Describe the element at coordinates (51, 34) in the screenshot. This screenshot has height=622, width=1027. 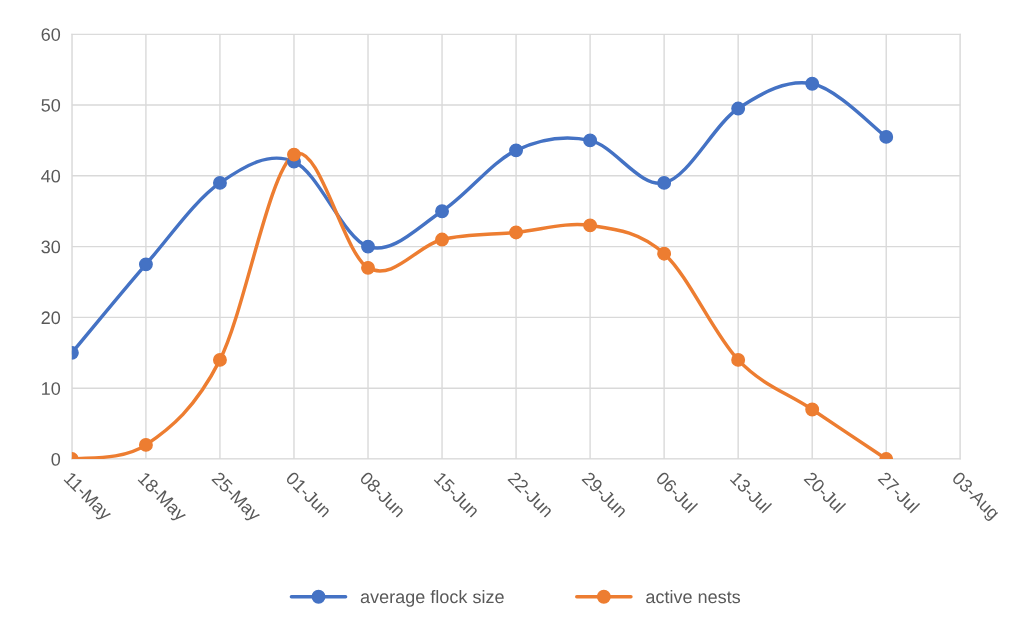
I see `y-tick-label: 60` at that location.